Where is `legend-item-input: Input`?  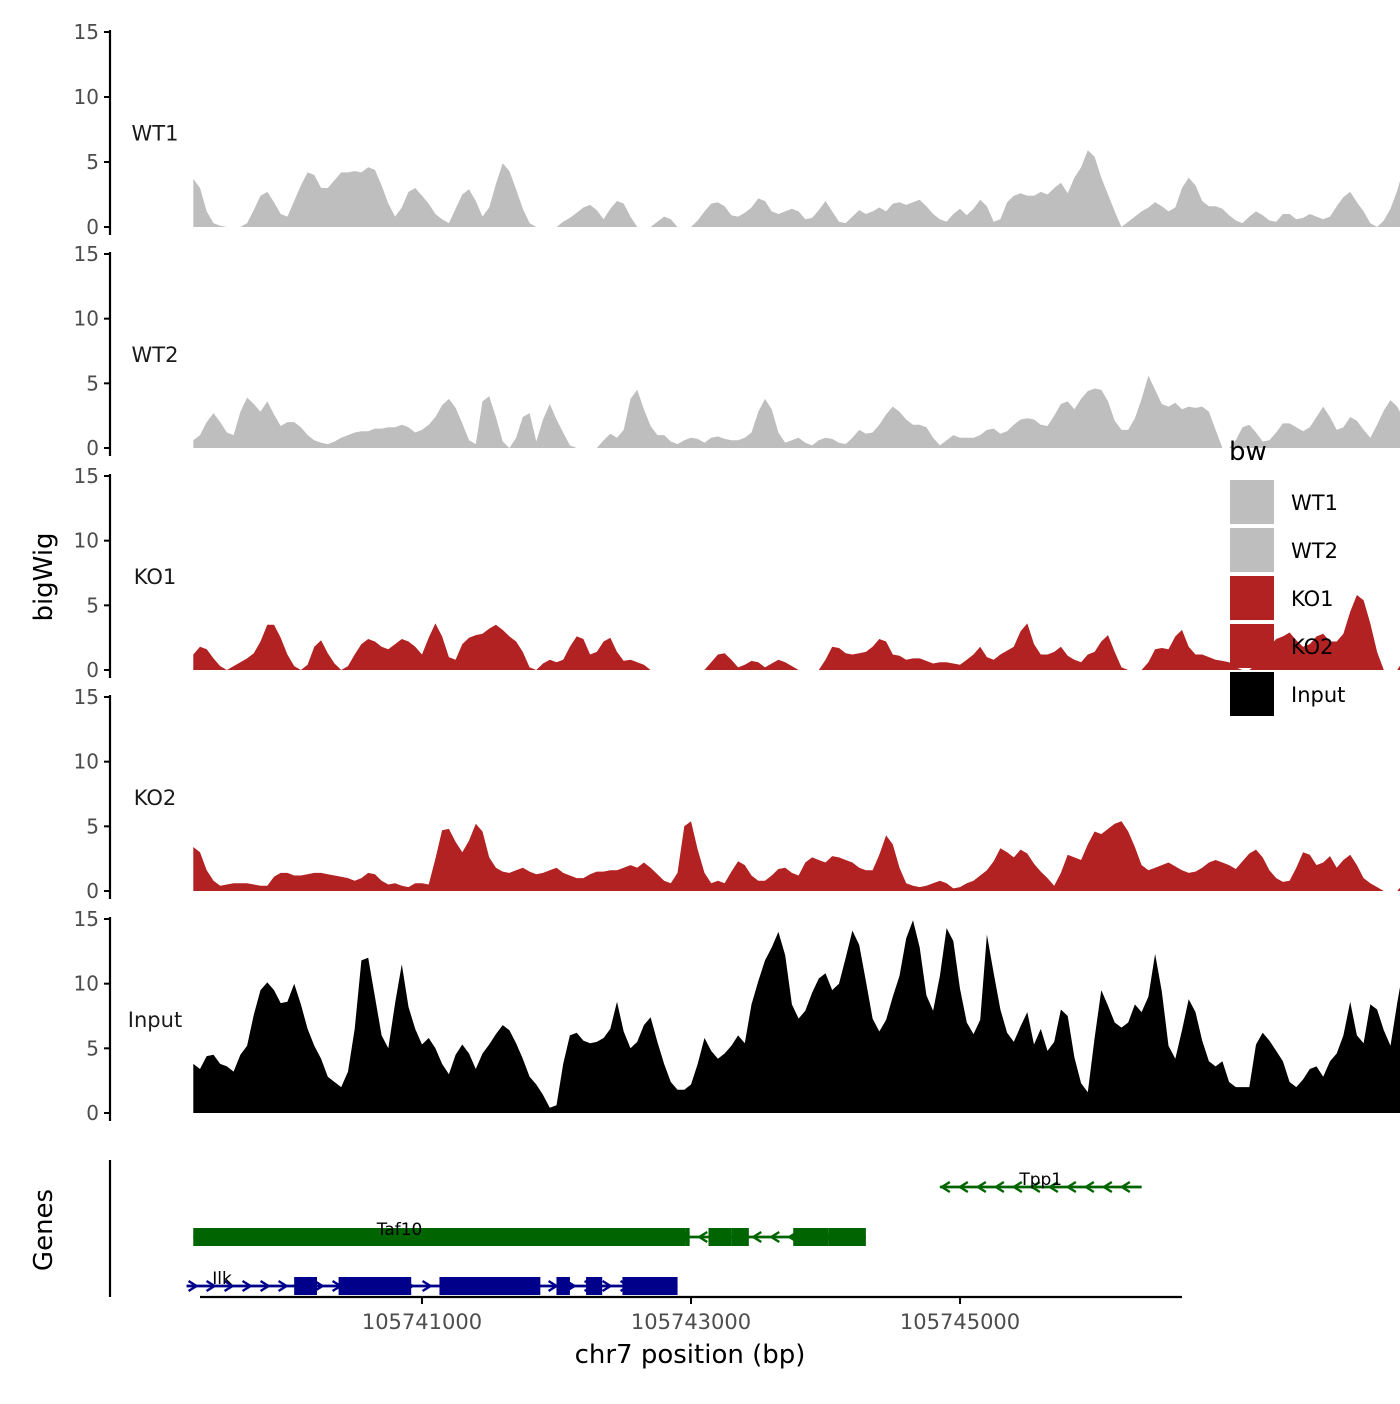
legend-item-input: Input is located at coordinates (1287, 694).